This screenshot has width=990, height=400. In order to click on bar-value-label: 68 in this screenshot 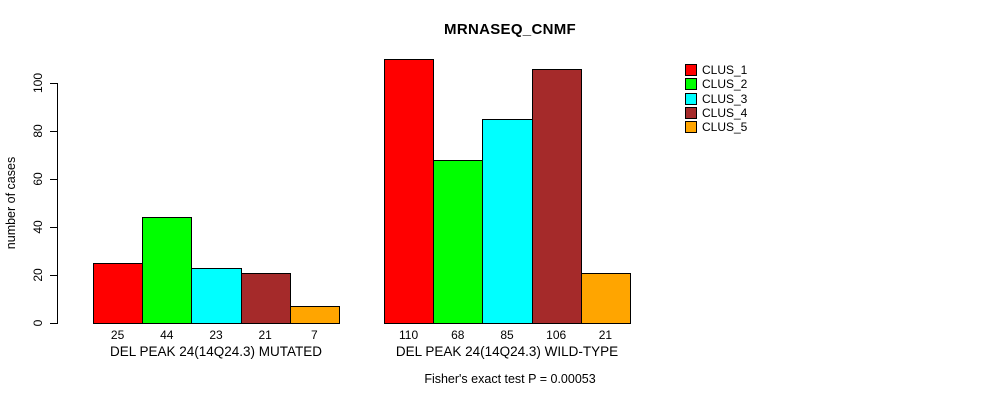, I will do `click(458, 335)`.